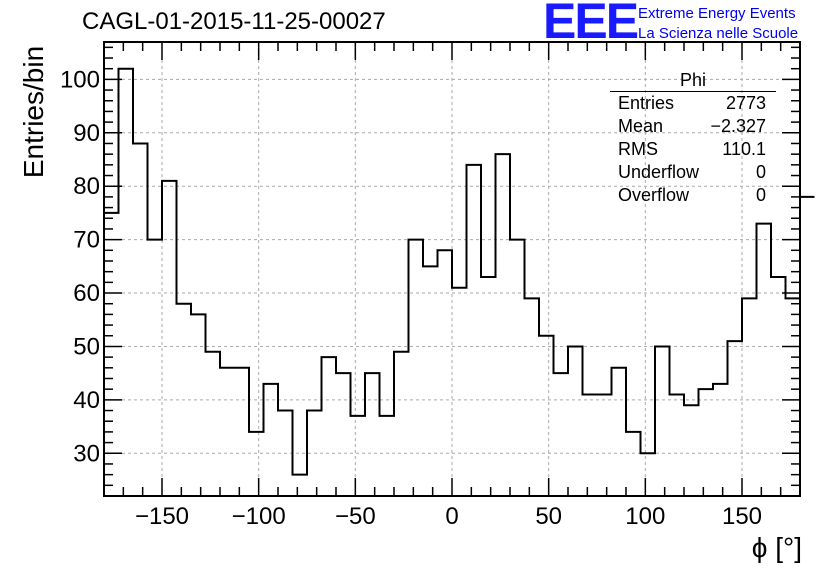 Image resolution: width=836 pixels, height=572 pixels. Describe the element at coordinates (162, 516) in the screenshot. I see `x-tick-label: −150` at that location.